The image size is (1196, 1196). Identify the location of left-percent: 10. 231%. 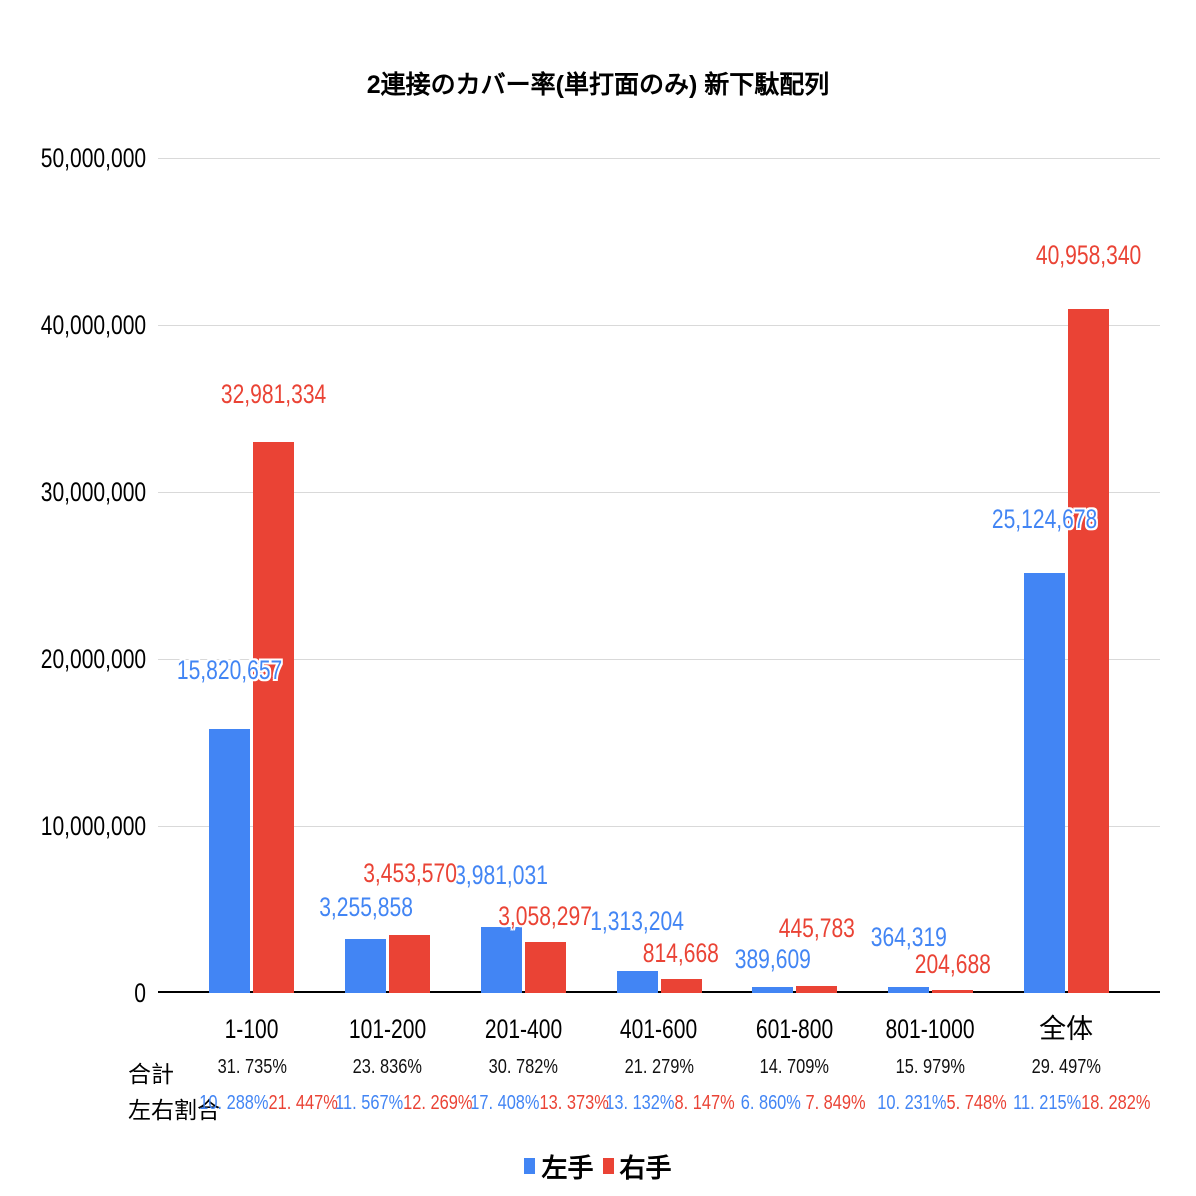
(911, 1103).